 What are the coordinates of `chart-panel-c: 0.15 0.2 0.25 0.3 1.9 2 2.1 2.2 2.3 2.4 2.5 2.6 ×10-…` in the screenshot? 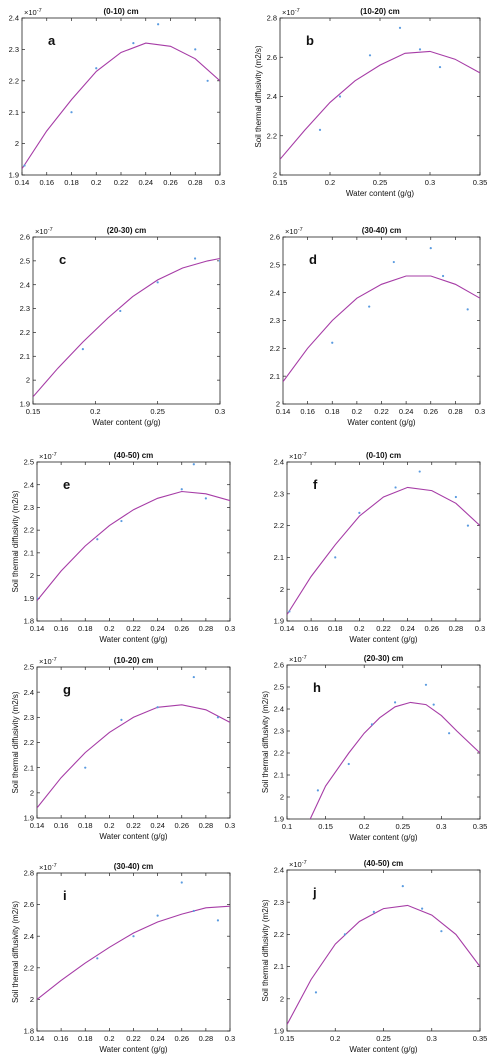 It's located at (123, 326).